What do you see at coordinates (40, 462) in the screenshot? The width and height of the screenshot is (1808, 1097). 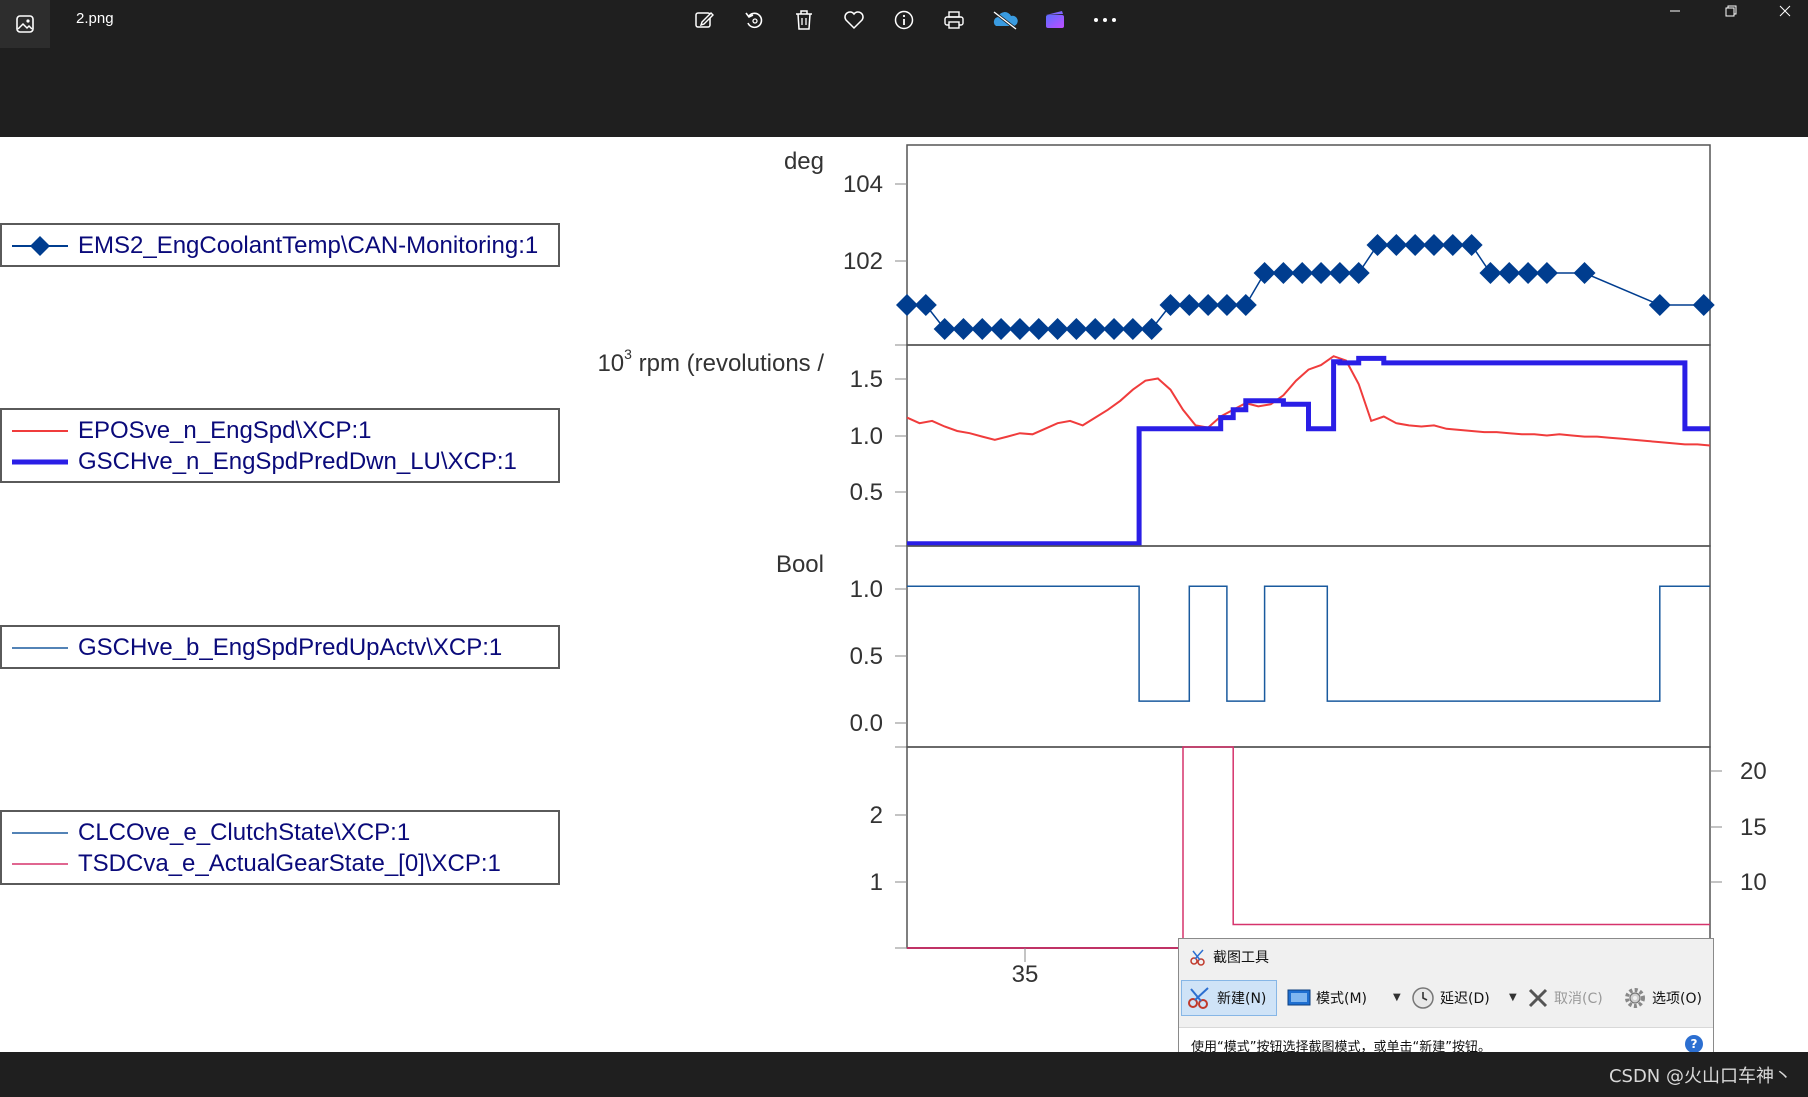 I see `blue-thick-line-swatch-icon` at bounding box center [40, 462].